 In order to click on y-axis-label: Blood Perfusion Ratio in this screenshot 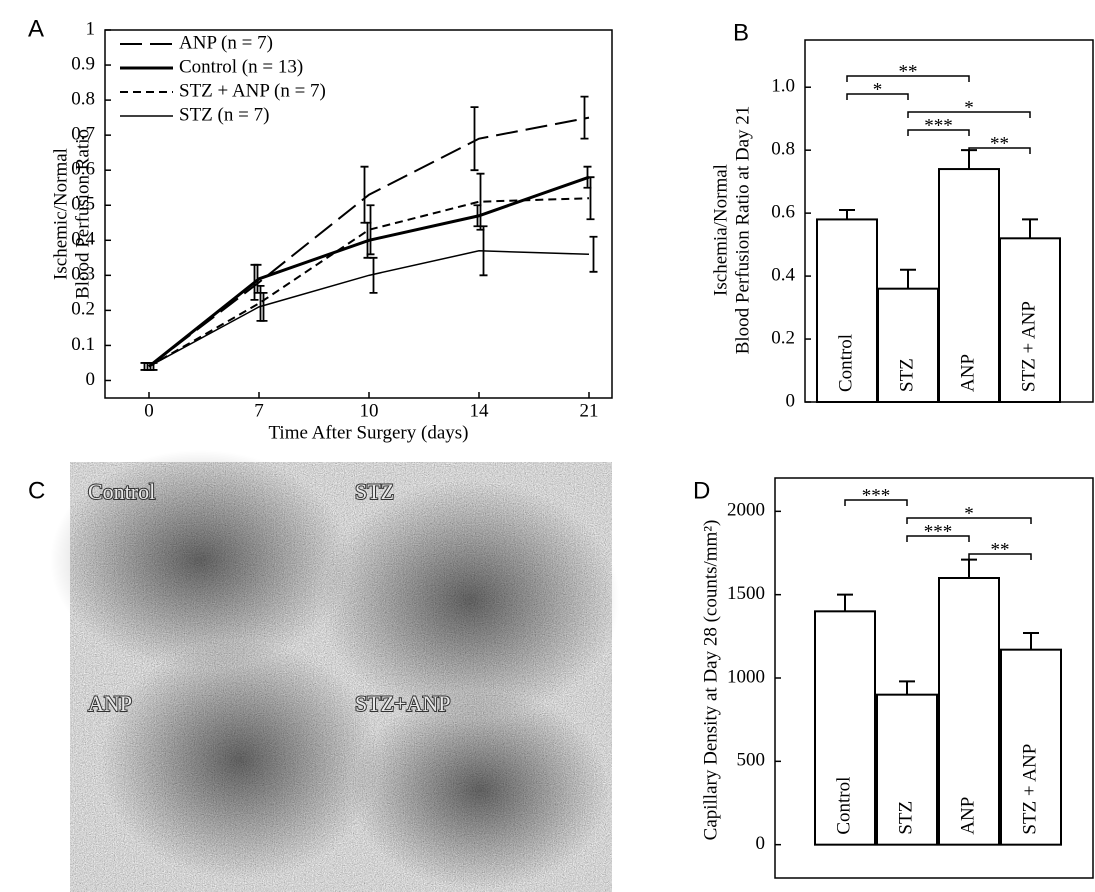, I will do `click(82, 214)`.